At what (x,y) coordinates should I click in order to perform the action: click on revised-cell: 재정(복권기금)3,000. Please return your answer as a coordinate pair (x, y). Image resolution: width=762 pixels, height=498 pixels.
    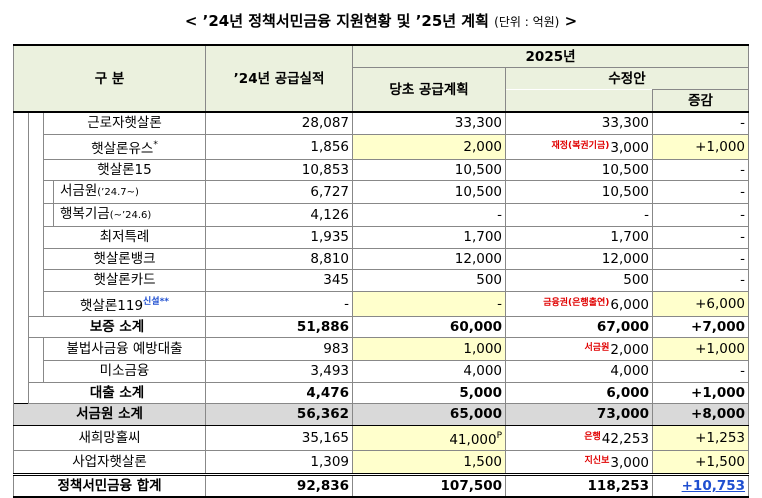
    Looking at the image, I should click on (579, 146).